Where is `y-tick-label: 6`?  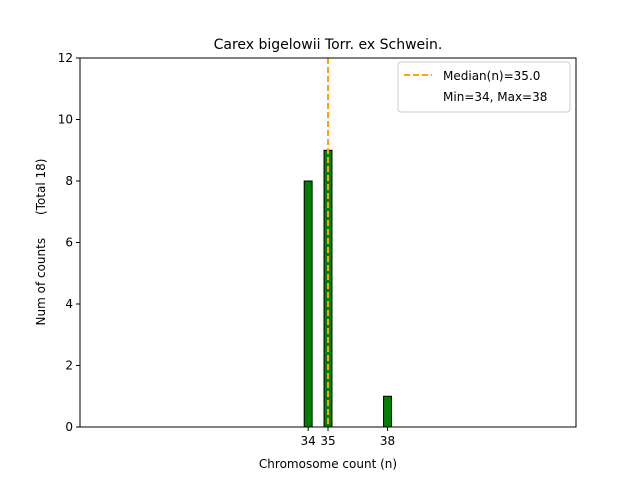 y-tick-label: 6 is located at coordinates (69, 243).